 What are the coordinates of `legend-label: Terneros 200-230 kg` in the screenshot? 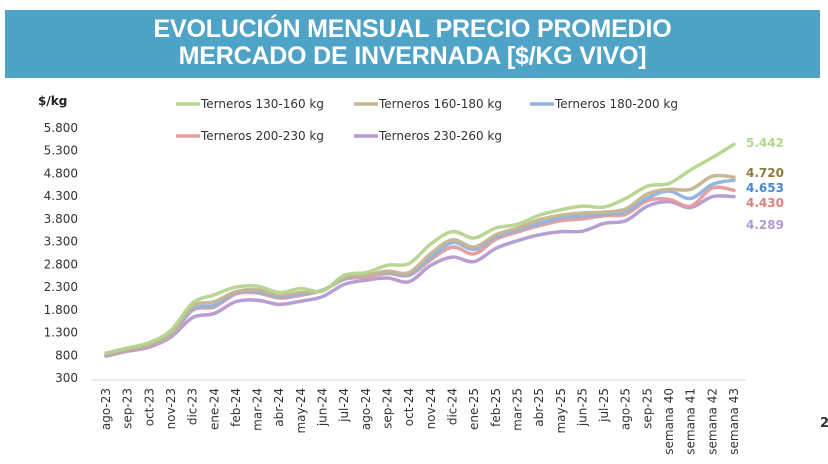 It's located at (262, 136).